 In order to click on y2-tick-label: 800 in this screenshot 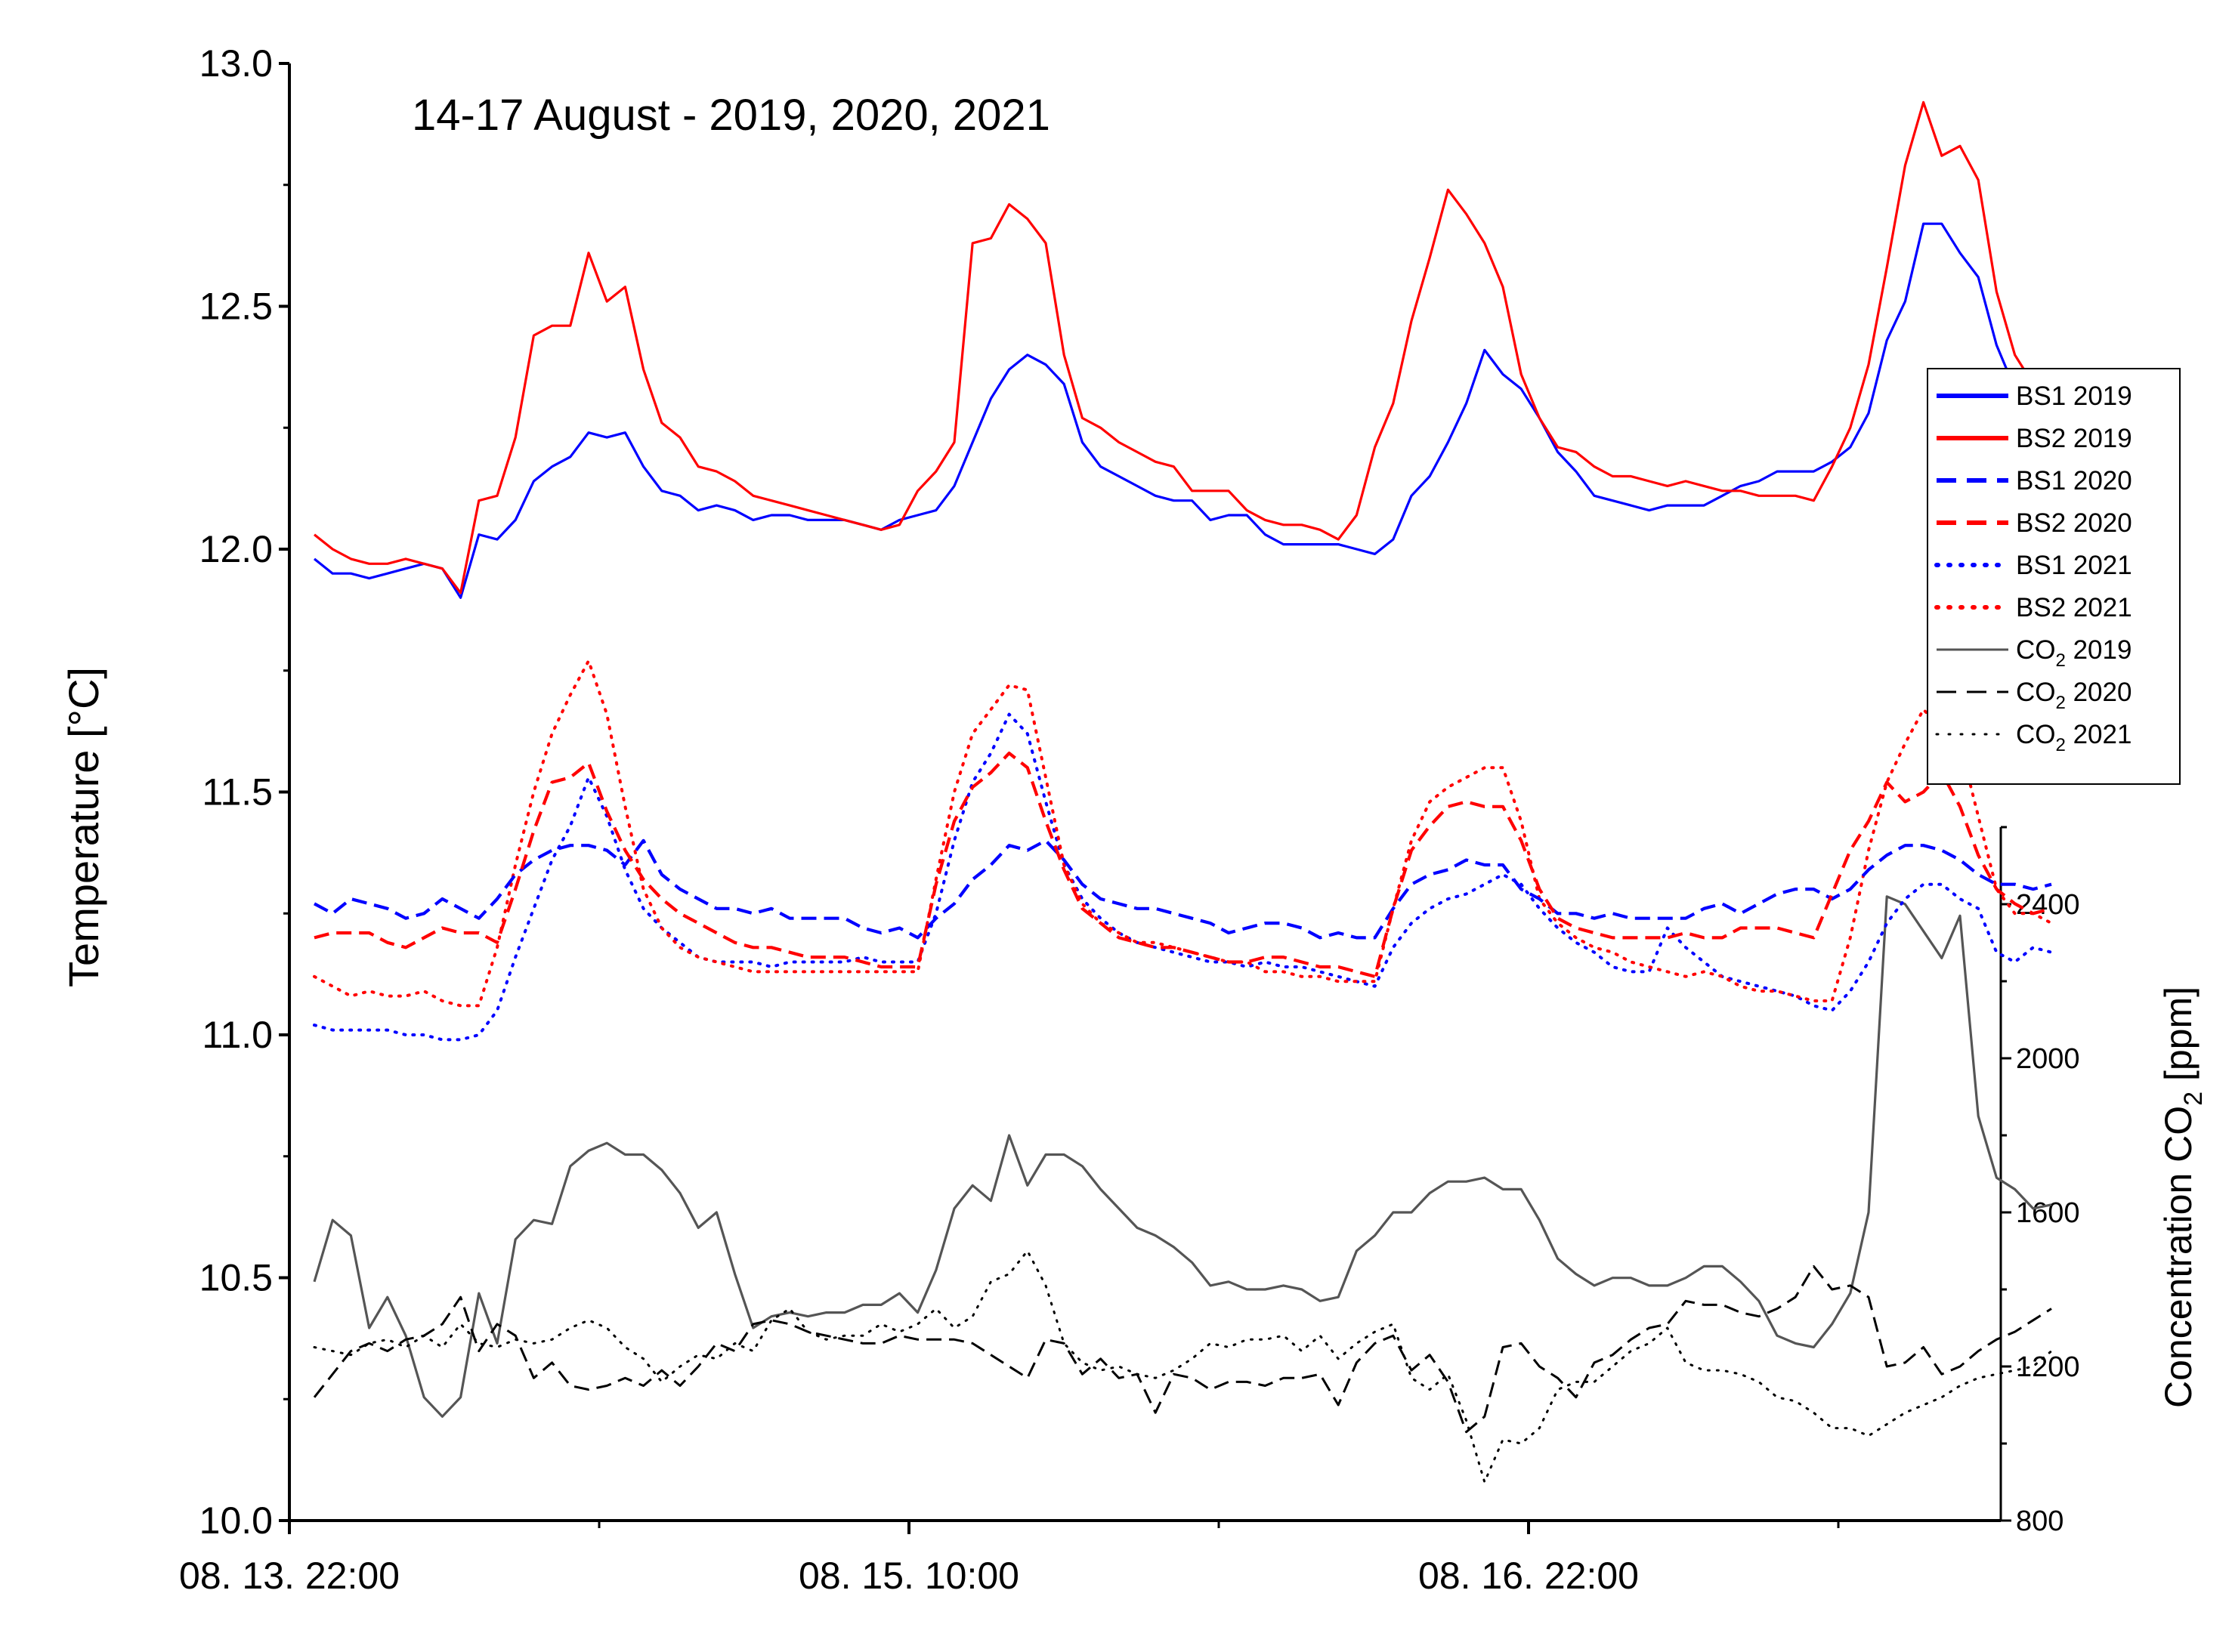, I will do `click(2040, 1521)`.